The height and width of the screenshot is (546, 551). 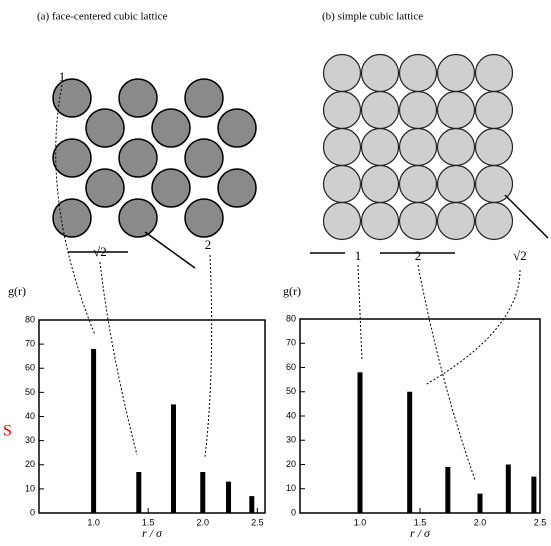 I want to click on panel-title: (a) face-centered cubic lattice, so click(x=102, y=17).